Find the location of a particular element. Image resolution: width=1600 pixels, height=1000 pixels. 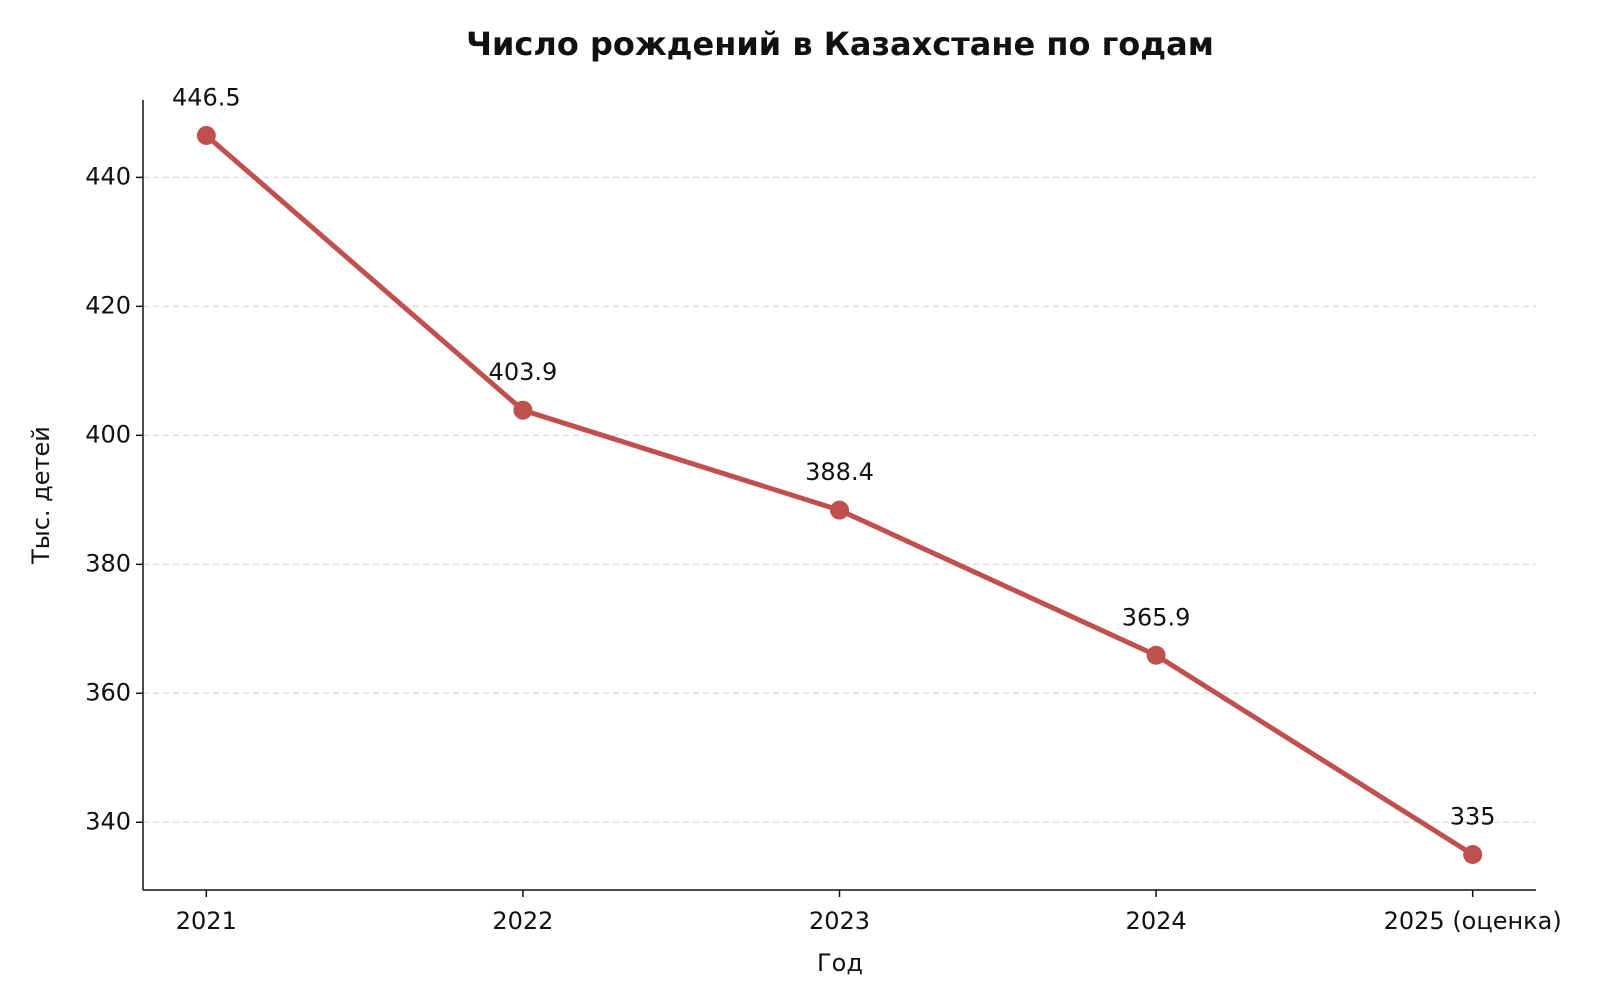

data-label: 403.9 is located at coordinates (523, 372).